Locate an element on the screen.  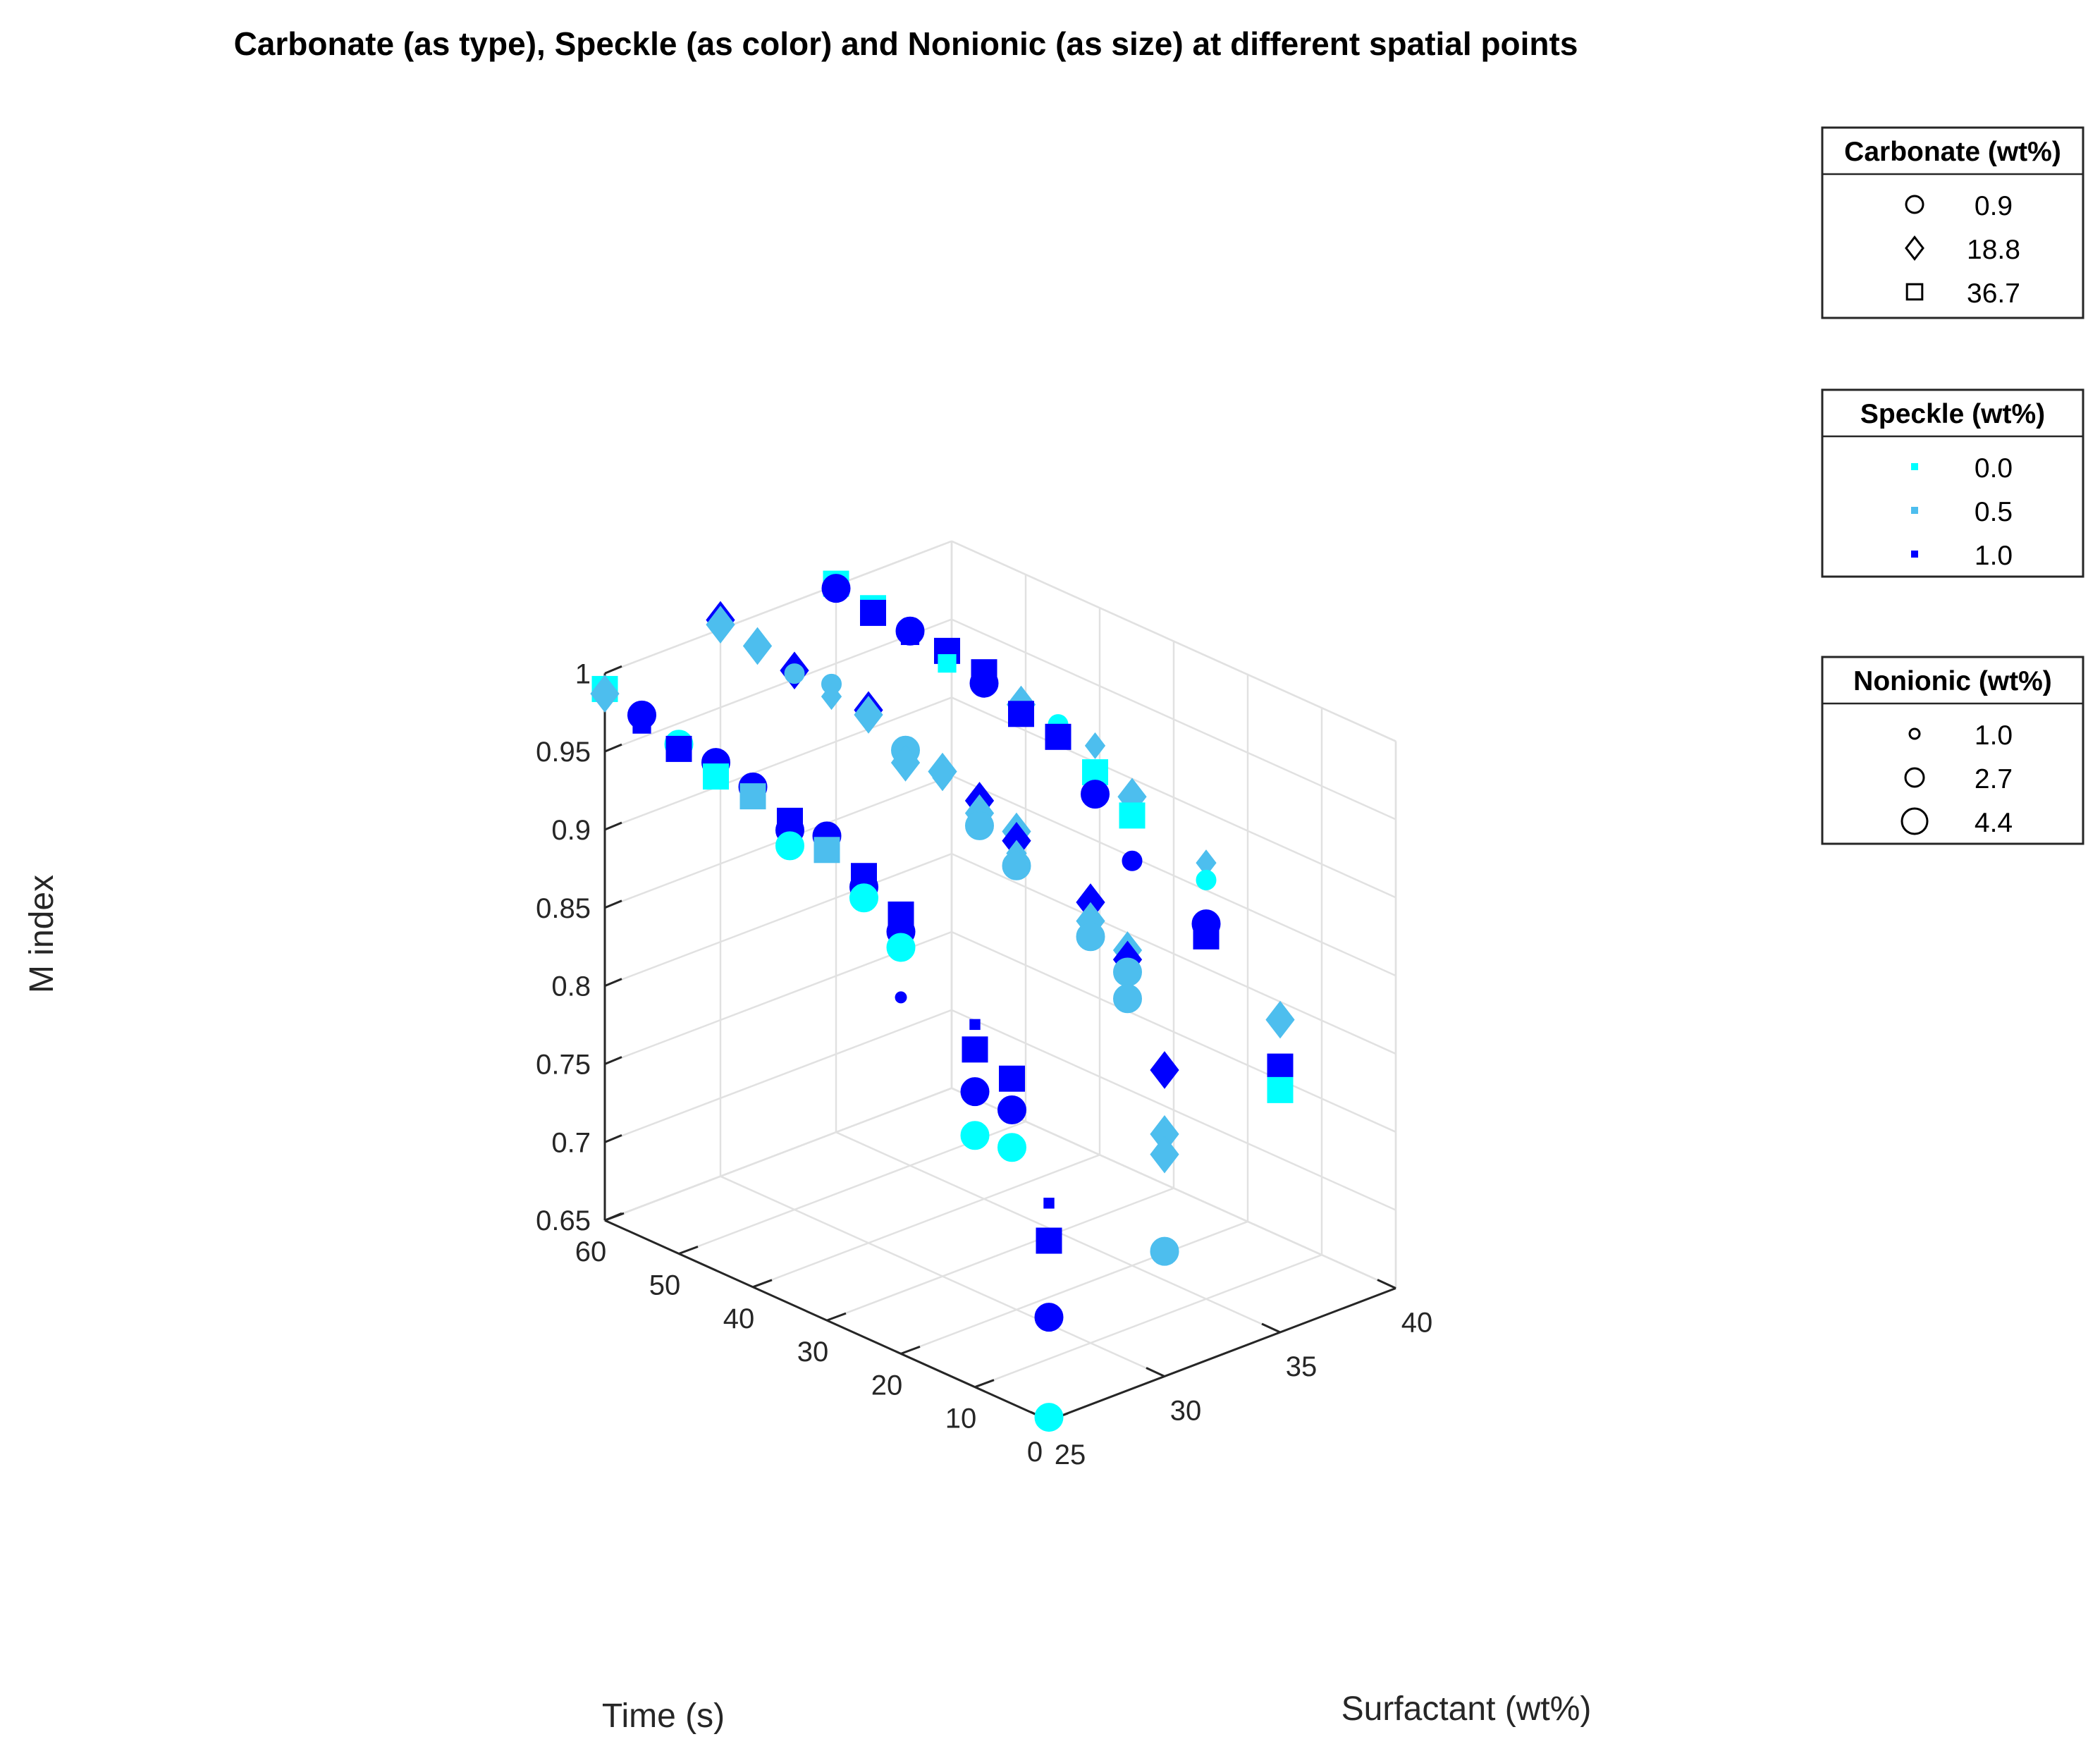
x-axis-label: Time (s) is located at coordinates (664, 1716).